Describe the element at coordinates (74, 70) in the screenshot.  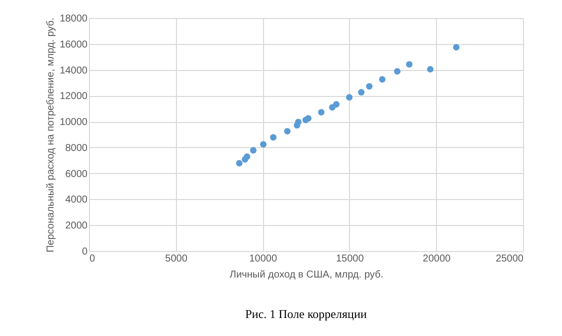
I see `y-tick-label: 14000` at that location.